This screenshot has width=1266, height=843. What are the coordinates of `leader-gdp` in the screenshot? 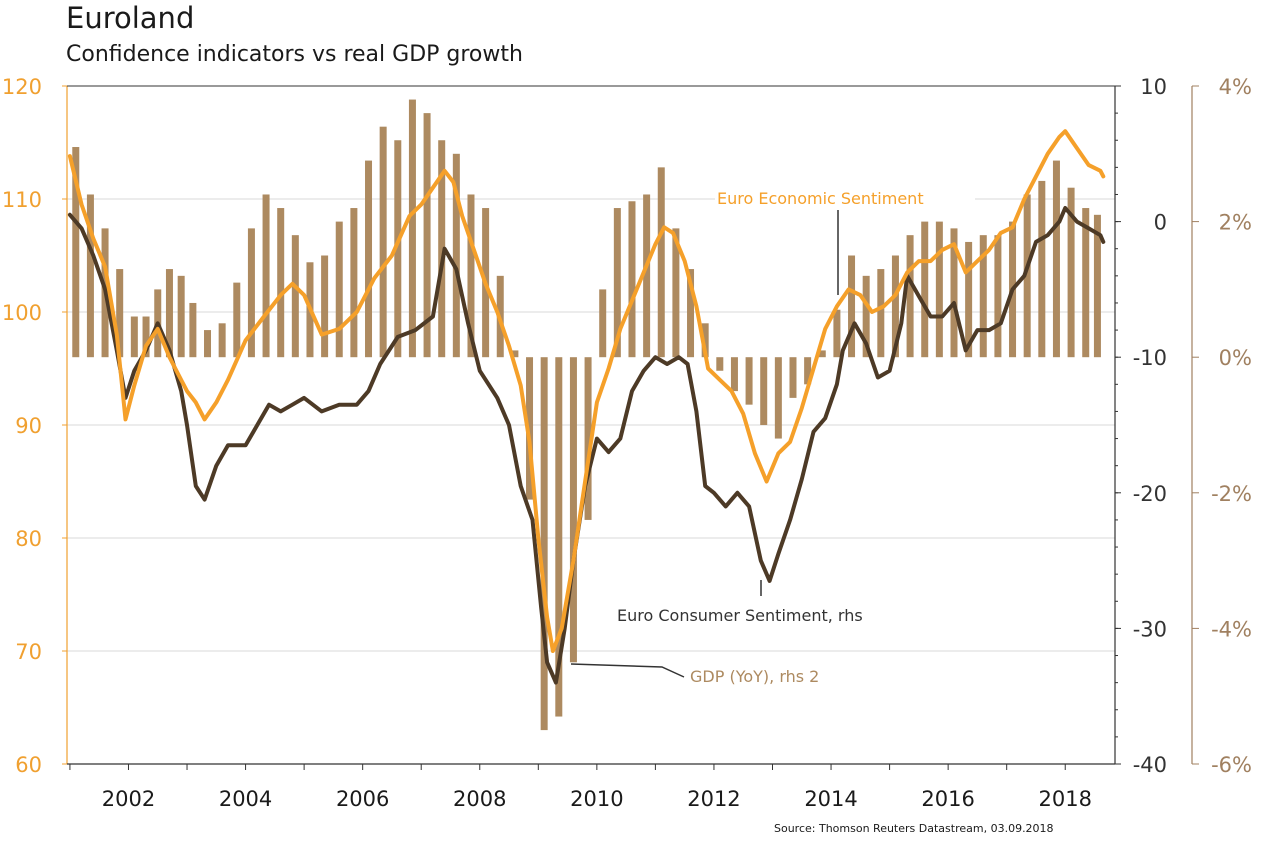 It's located at (627, 670).